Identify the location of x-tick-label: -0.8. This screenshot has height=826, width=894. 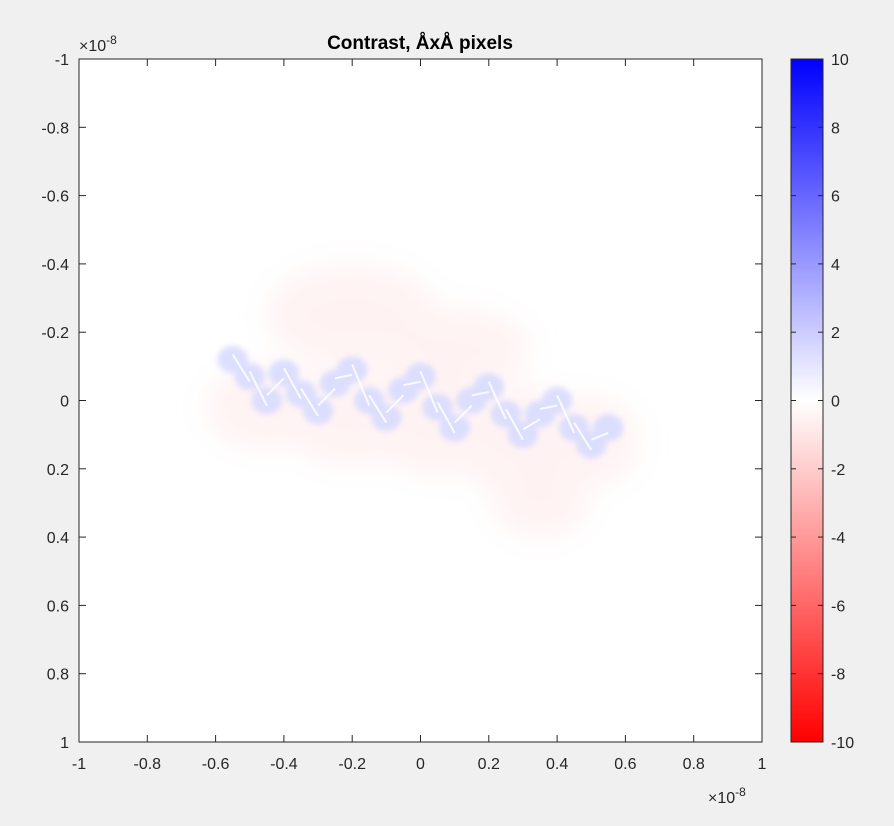
(148, 764).